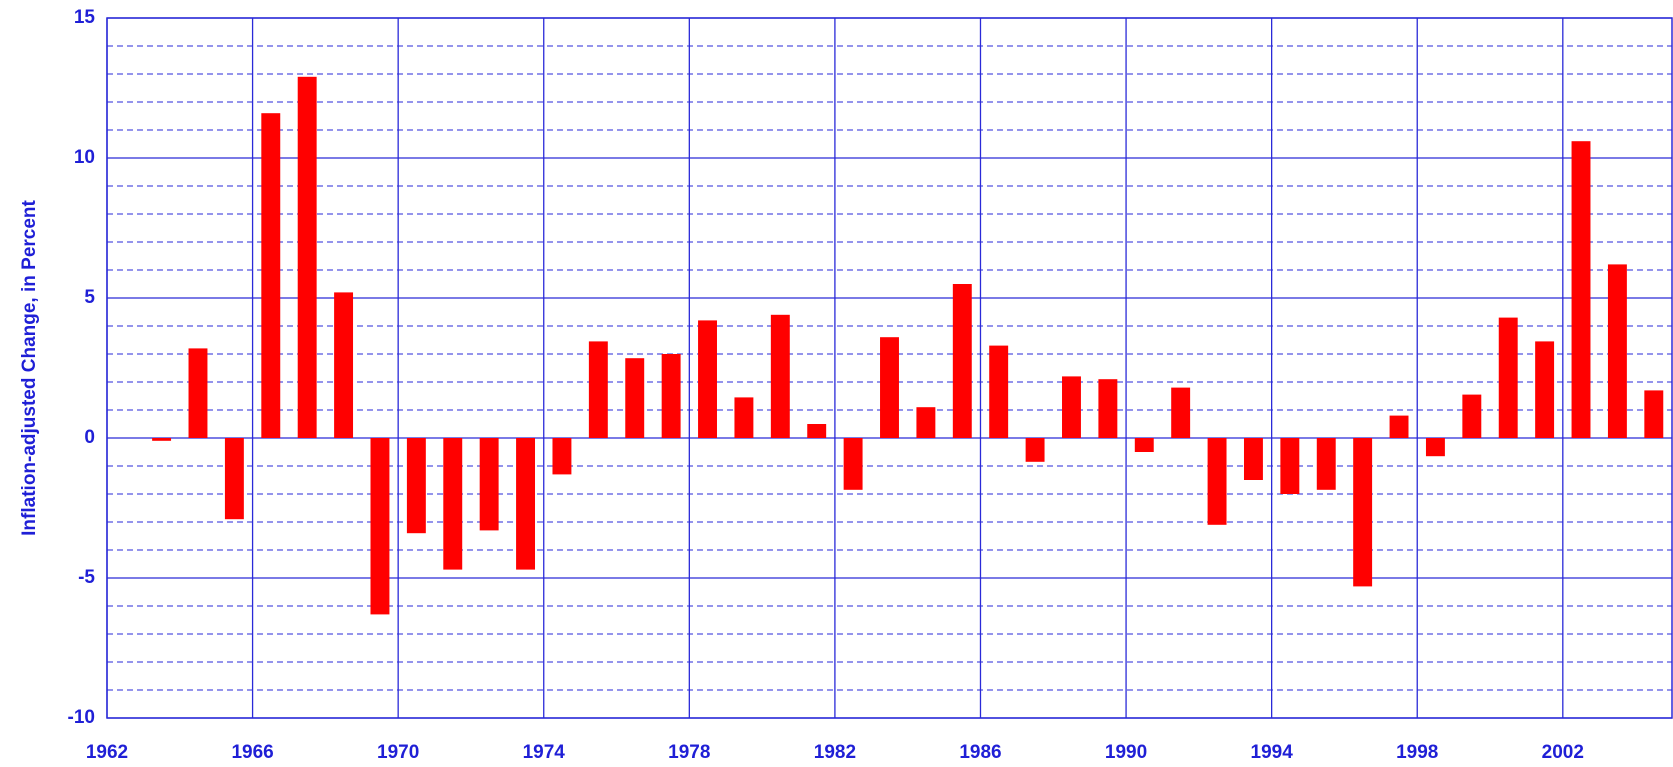 The width and height of the screenshot is (1673, 767). What do you see at coordinates (252, 752) in the screenshot?
I see `x-tick-label: 1966` at bounding box center [252, 752].